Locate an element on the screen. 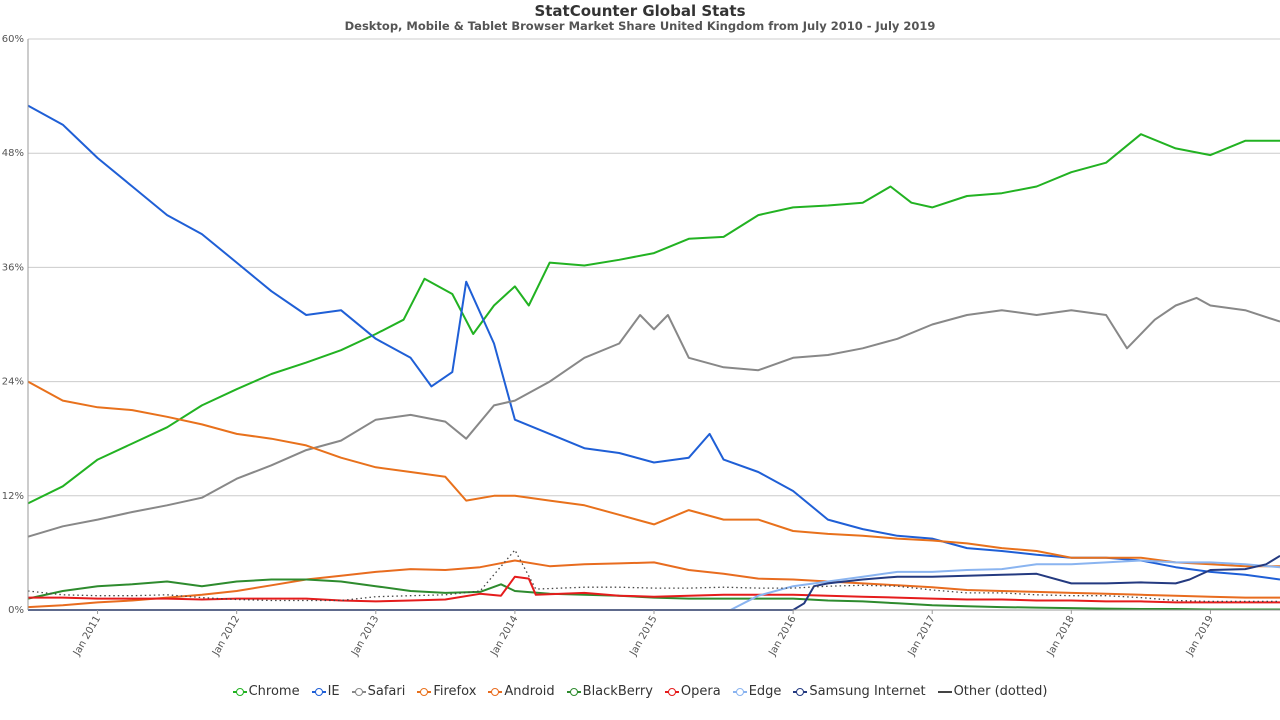  y-tick-label: 0% is located at coordinates (16, 610).